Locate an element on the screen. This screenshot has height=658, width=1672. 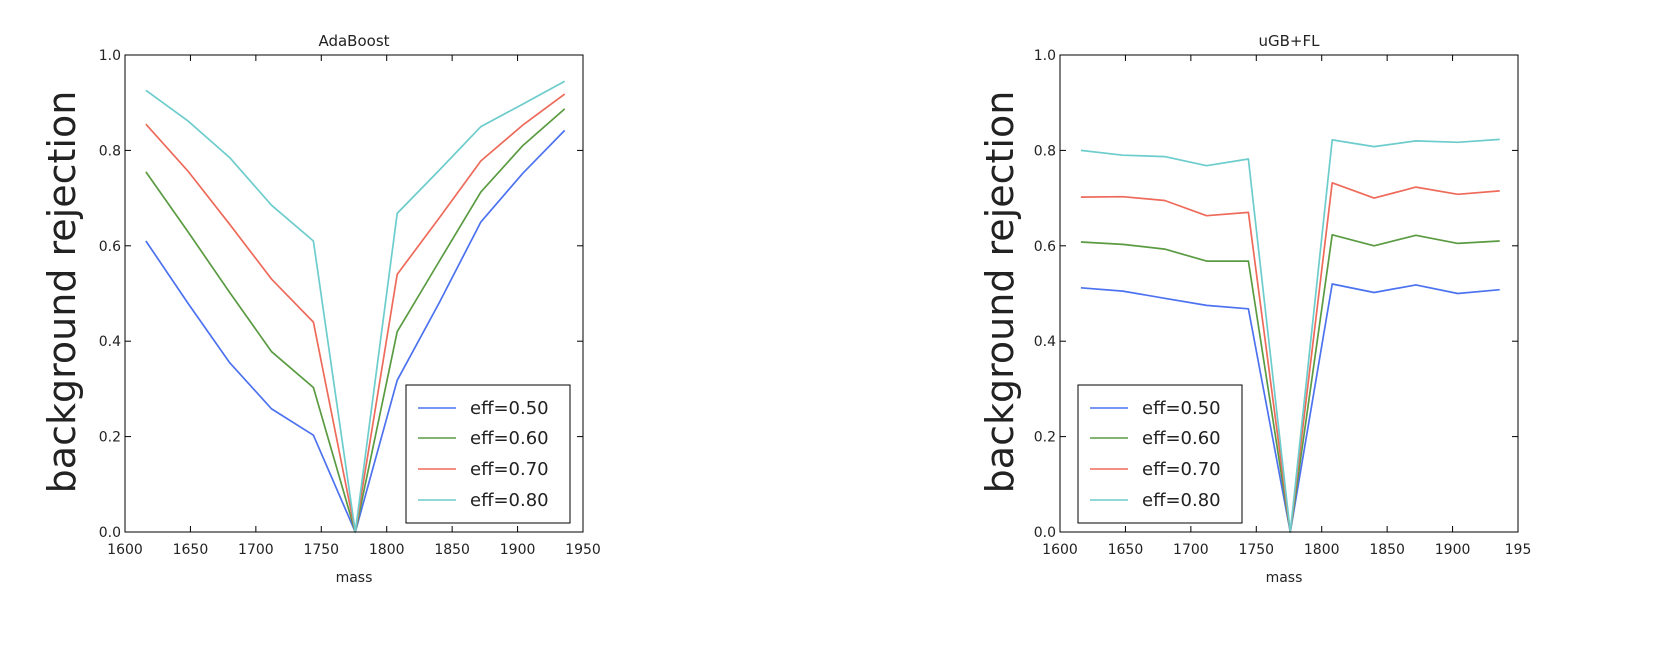
x-tick-label: 195 is located at coordinates (1518, 550).